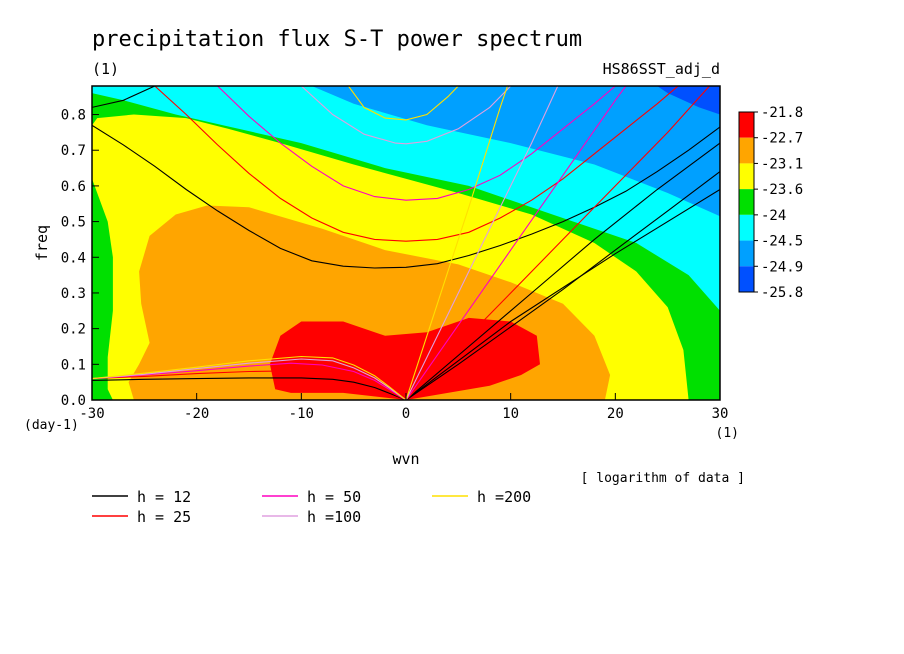 The image size is (904, 654). I want to click on y-axis-label: freq, so click(42, 243).